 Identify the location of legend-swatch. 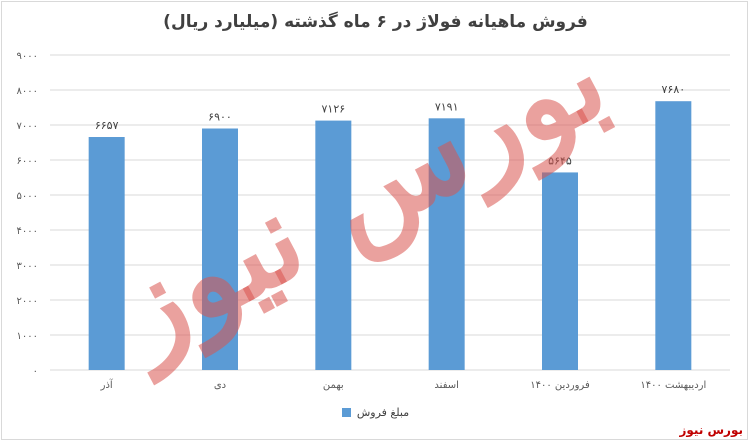
(346, 412).